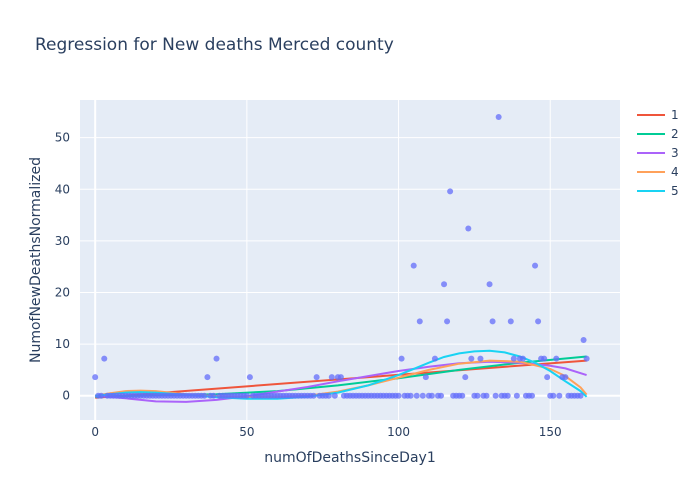 The height and width of the screenshot is (500, 700). Describe the element at coordinates (675, 191) in the screenshot. I see `legend-label: 5` at that location.